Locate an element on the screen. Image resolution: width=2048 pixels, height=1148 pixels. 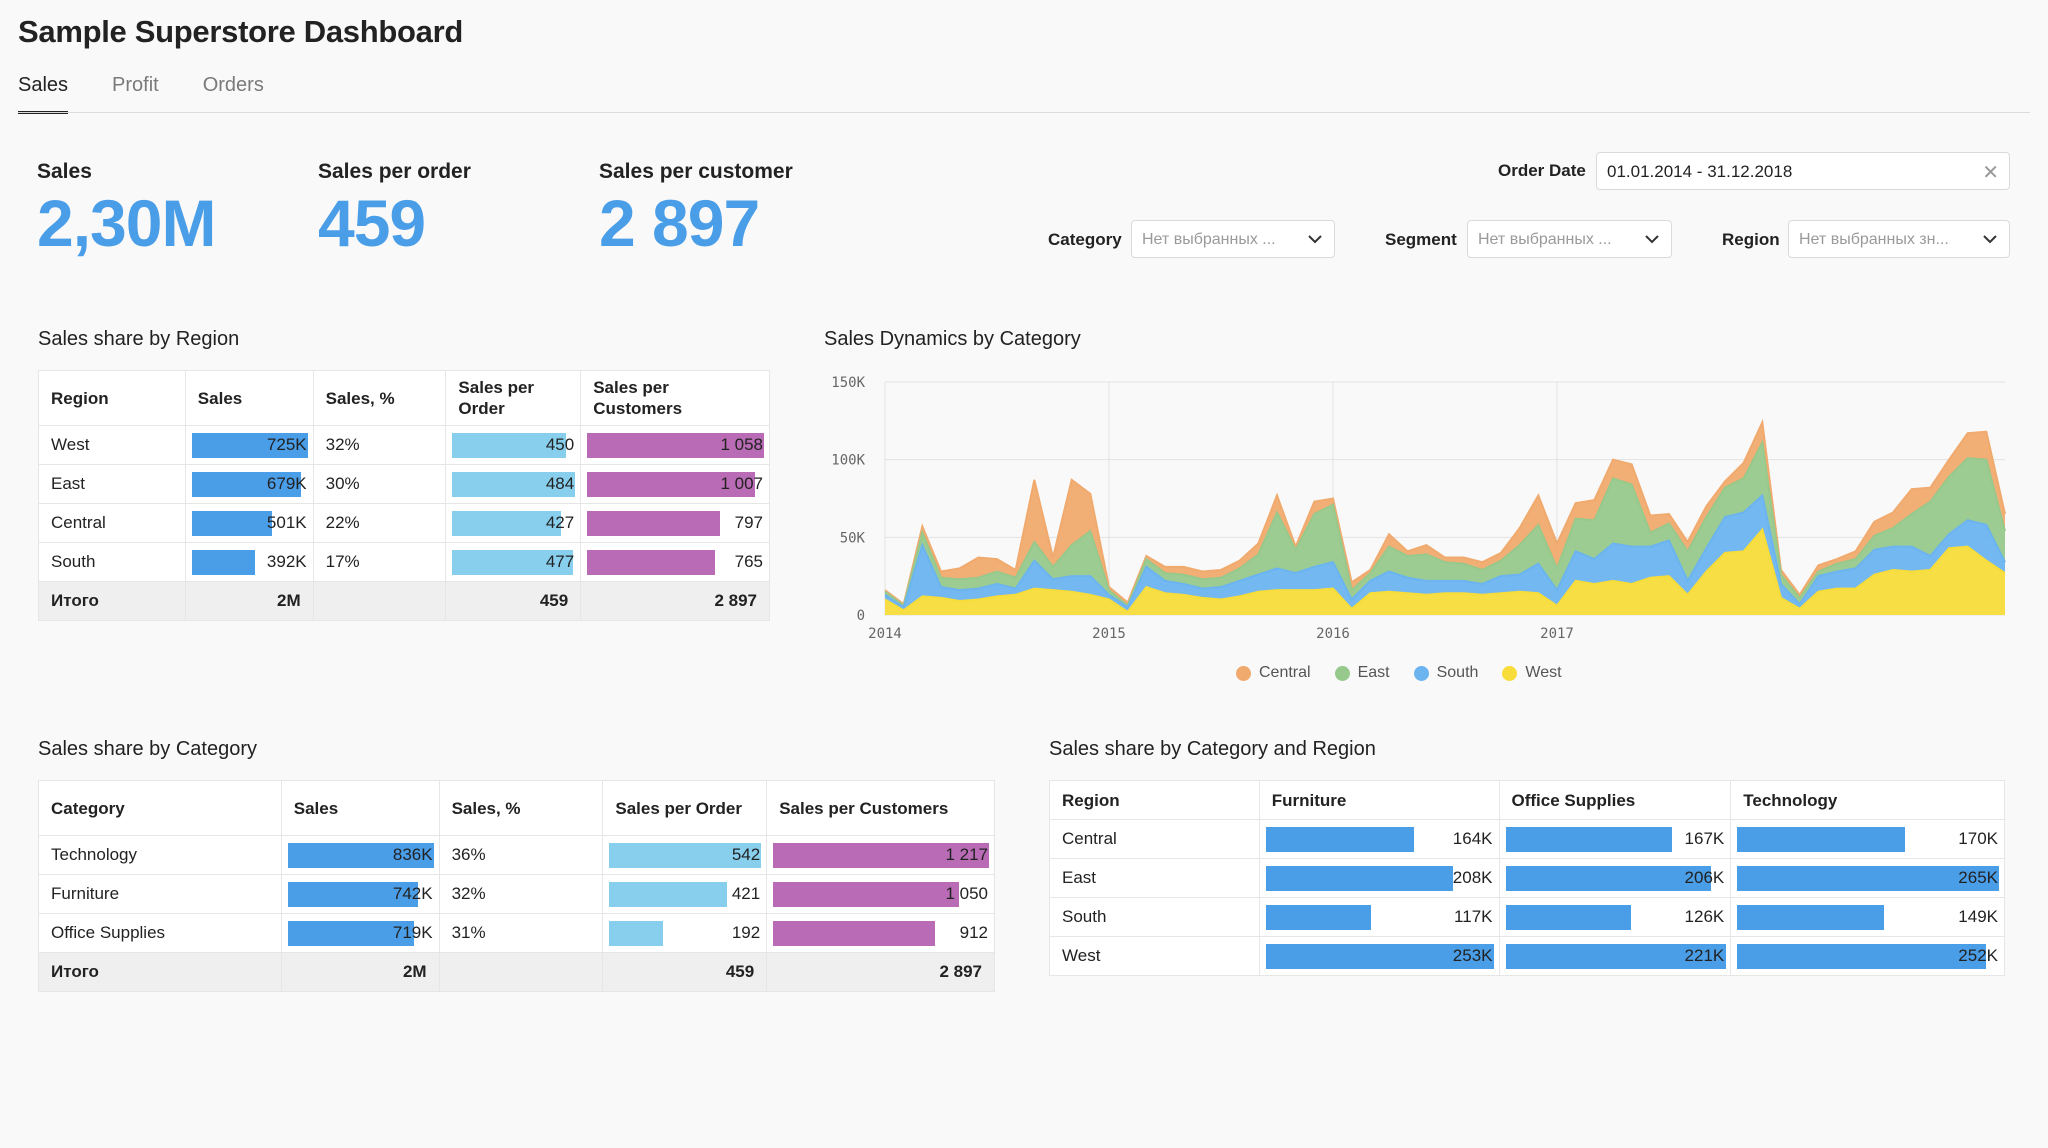
category-region-cell-value: 149K is located at coordinates (1978, 916).